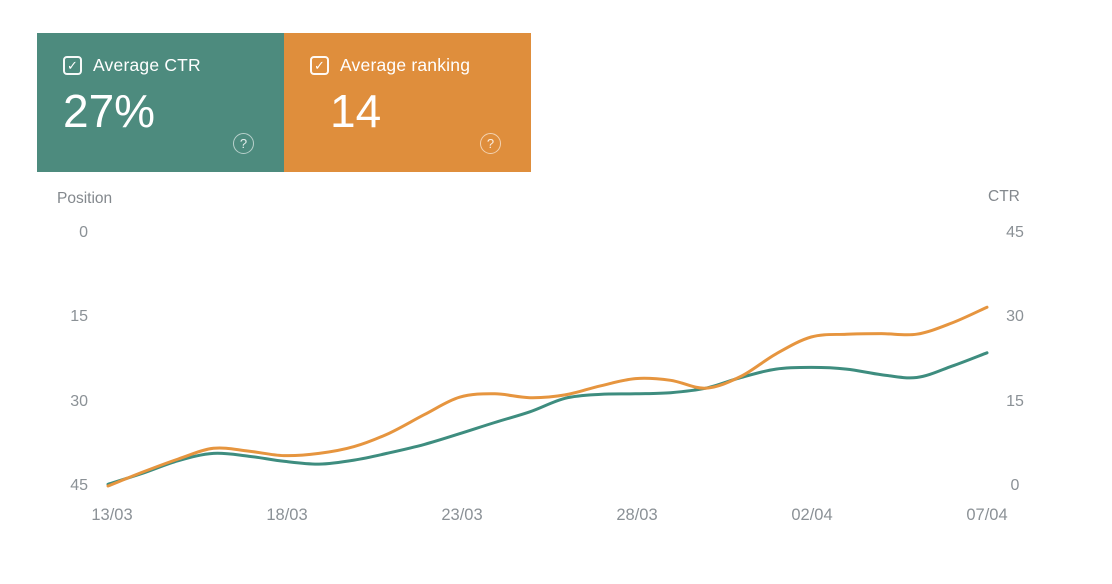 The width and height of the screenshot is (1112, 584). Describe the element at coordinates (79, 485) in the screenshot. I see `left-axis-tick: 45` at that location.